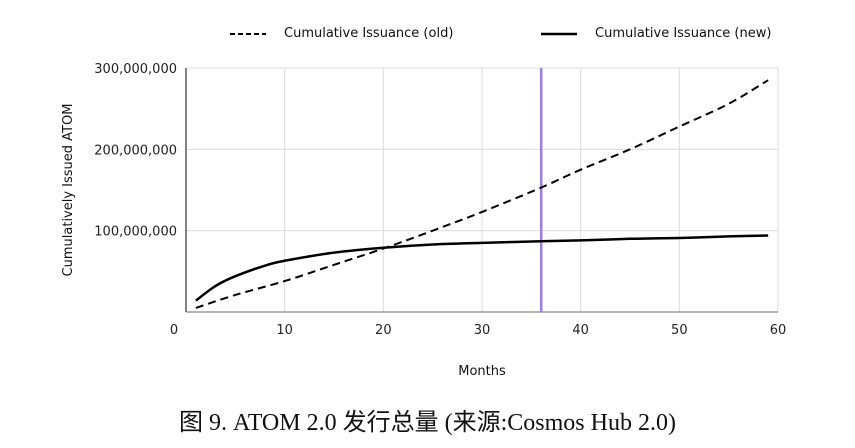 Image resolution: width=855 pixels, height=448 pixels. I want to click on legend-label-new: Cumulative Issuance (new), so click(683, 33).